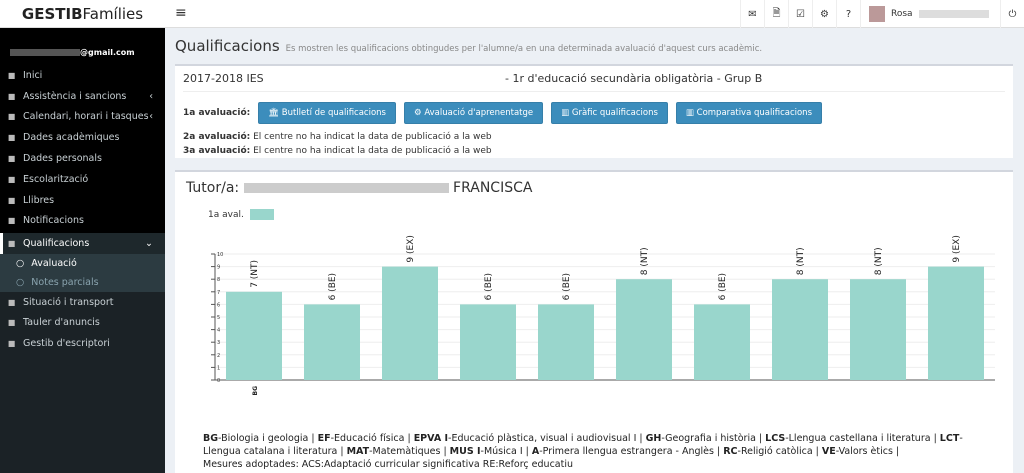  What do you see at coordinates (82, 243) in the screenshot?
I see `sidebar-item-qualificacions: ■ Qualificacions ⌄` at bounding box center [82, 243].